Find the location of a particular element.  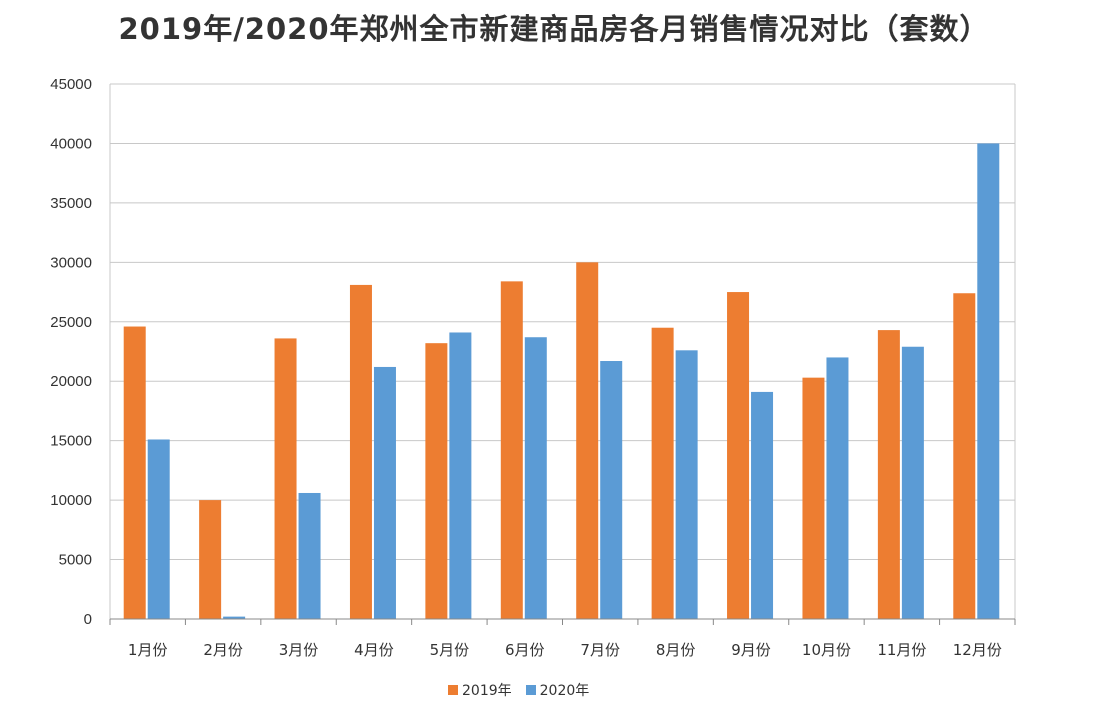

y-tick-label-5000: 5000 is located at coordinates (75, 560).